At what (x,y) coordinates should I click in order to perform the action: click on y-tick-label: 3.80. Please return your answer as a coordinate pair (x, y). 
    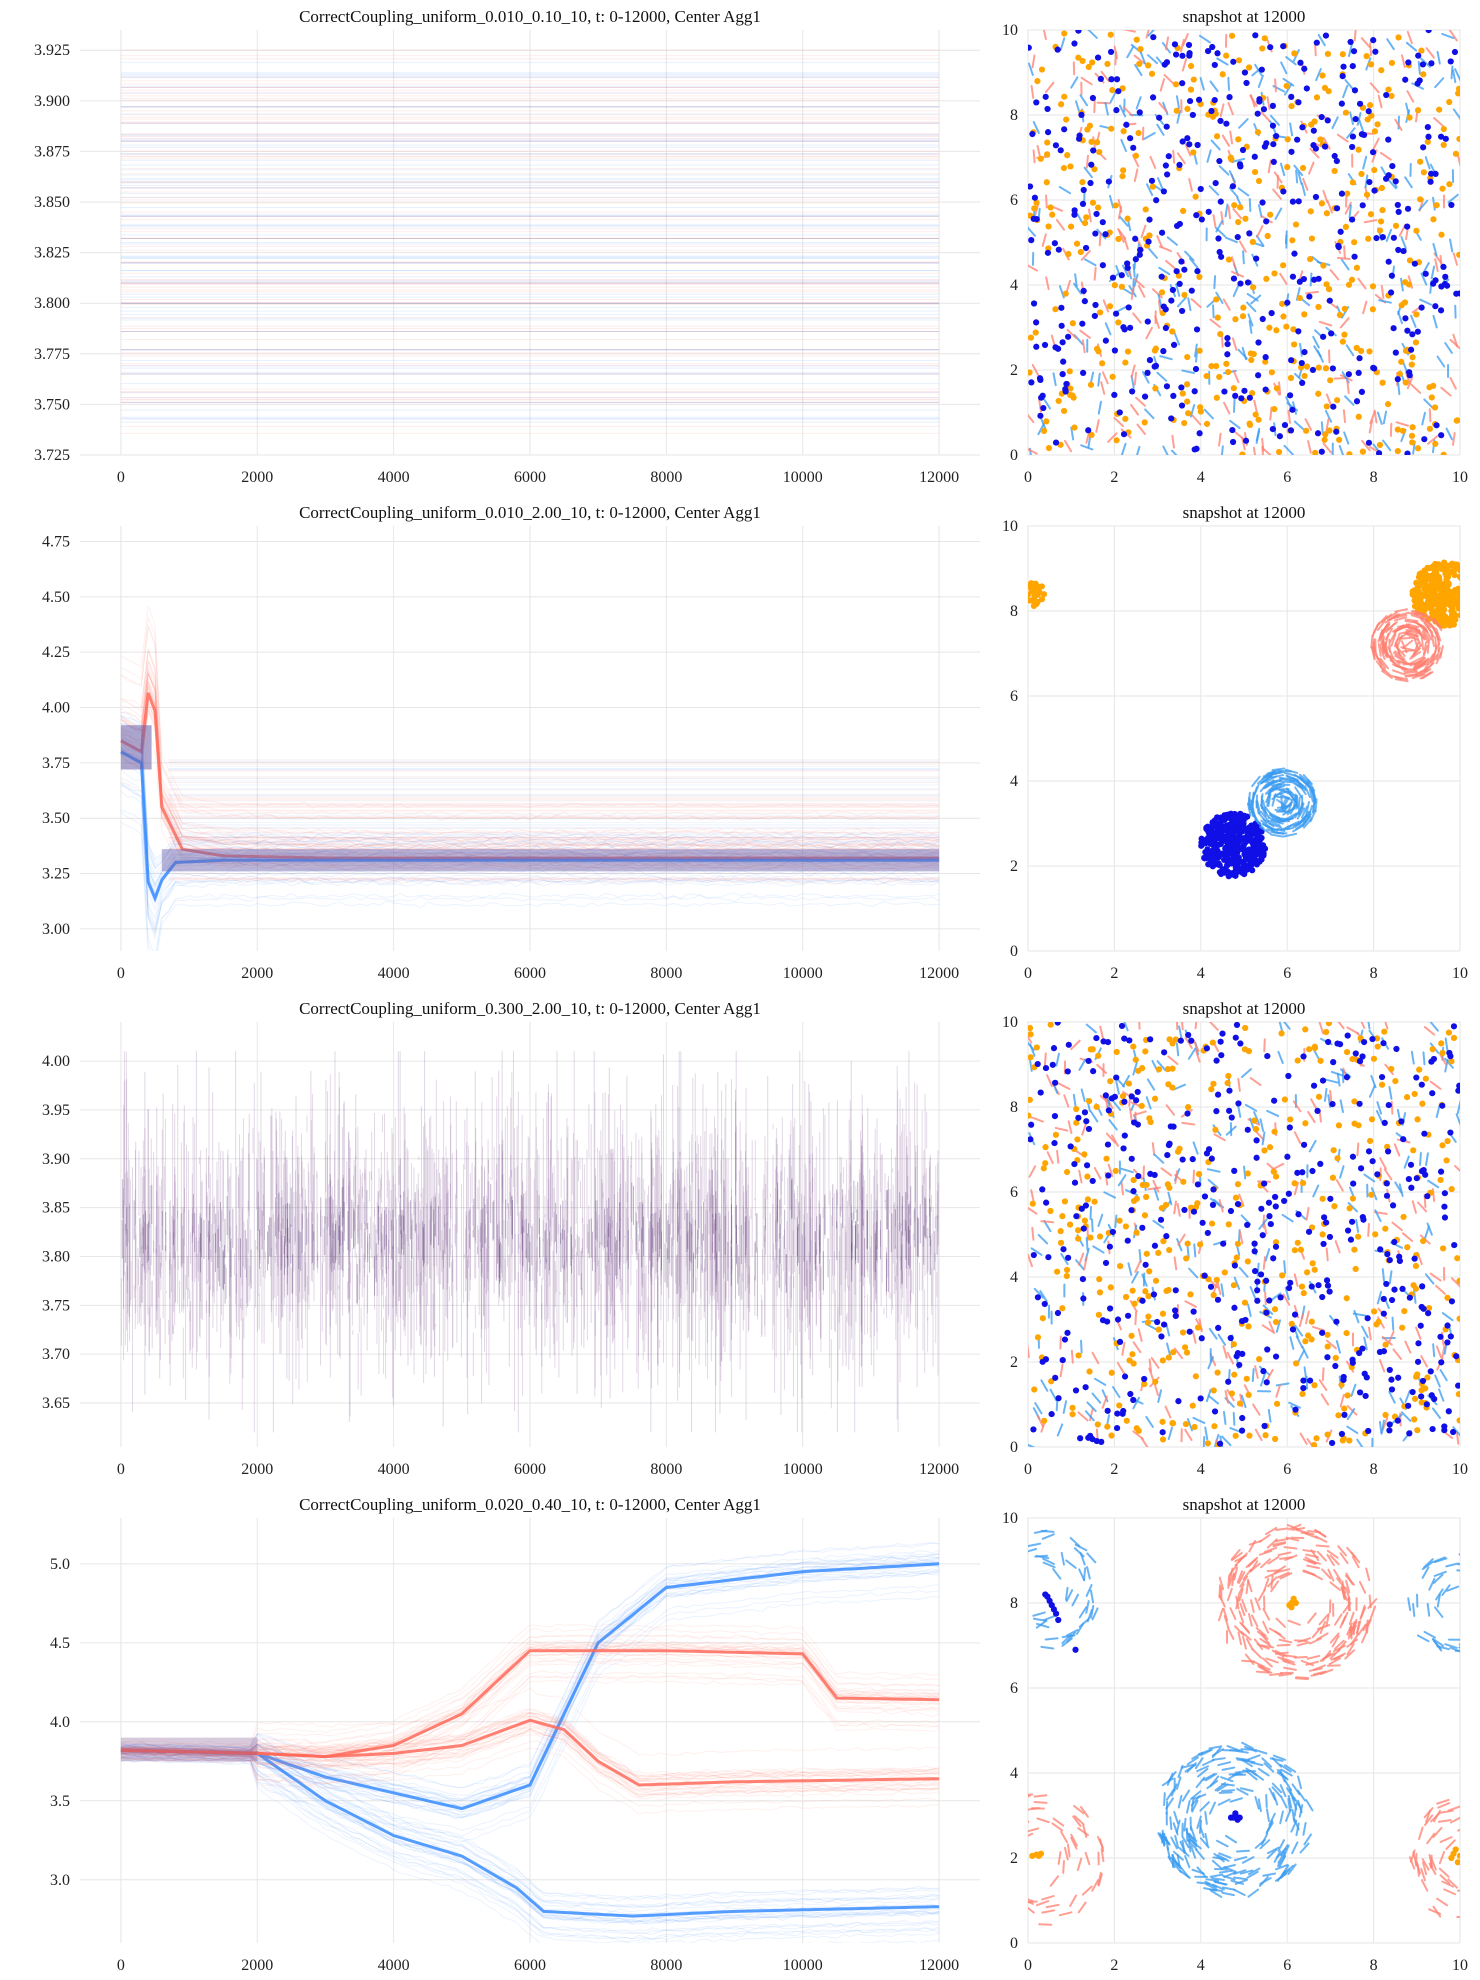
    Looking at the image, I should click on (56, 1256).